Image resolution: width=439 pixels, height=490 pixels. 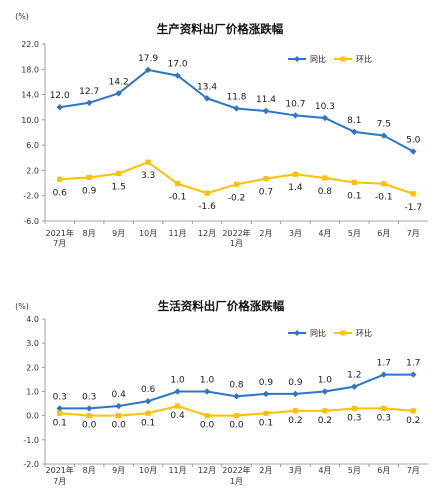 What do you see at coordinates (295, 104) in the screenshot?
I see `yoy-data-label: 10.7` at bounding box center [295, 104].